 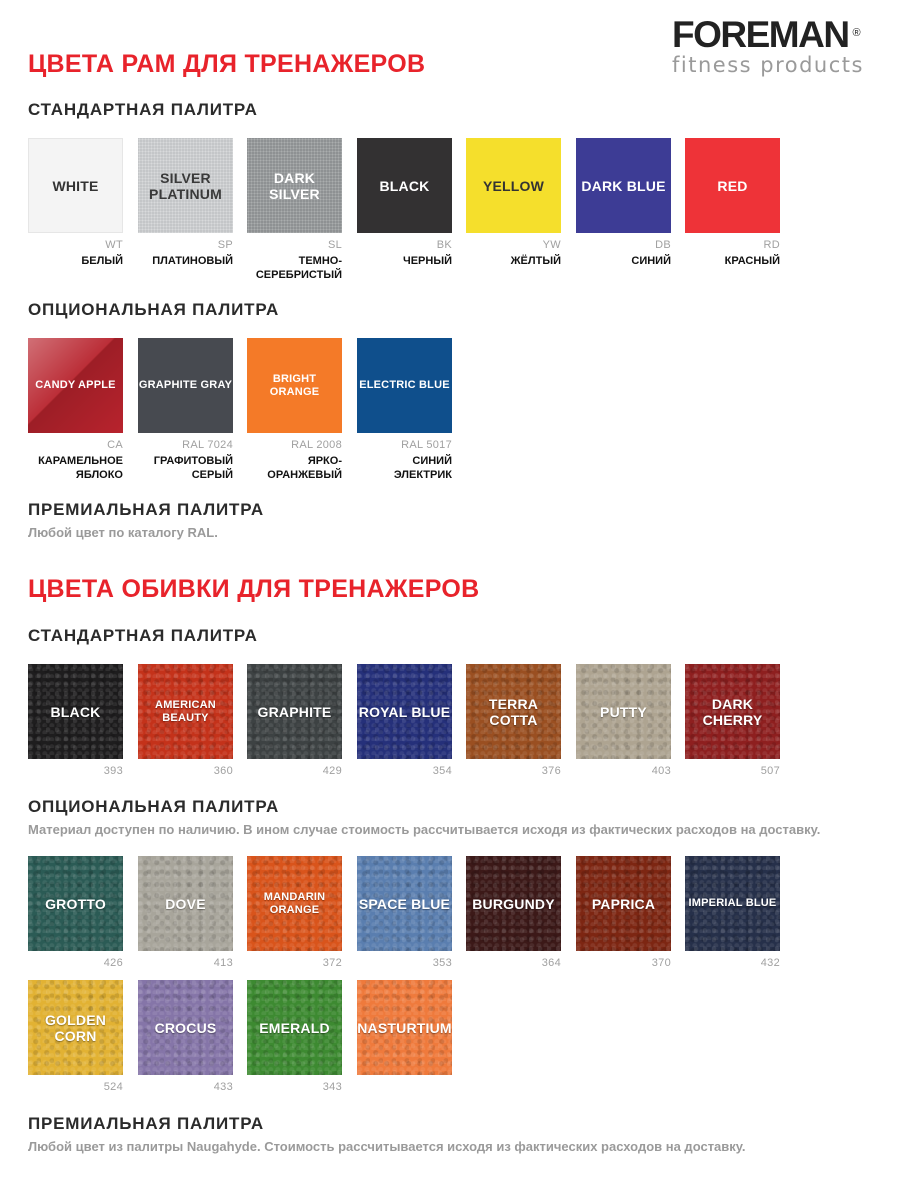 I want to click on swatch-color-block: GROTTO, so click(x=75, y=903).